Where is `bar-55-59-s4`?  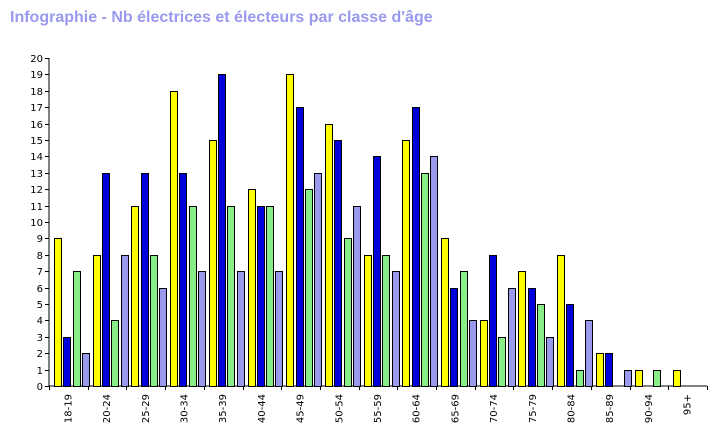
bar-55-59-s4 is located at coordinates (396, 329).